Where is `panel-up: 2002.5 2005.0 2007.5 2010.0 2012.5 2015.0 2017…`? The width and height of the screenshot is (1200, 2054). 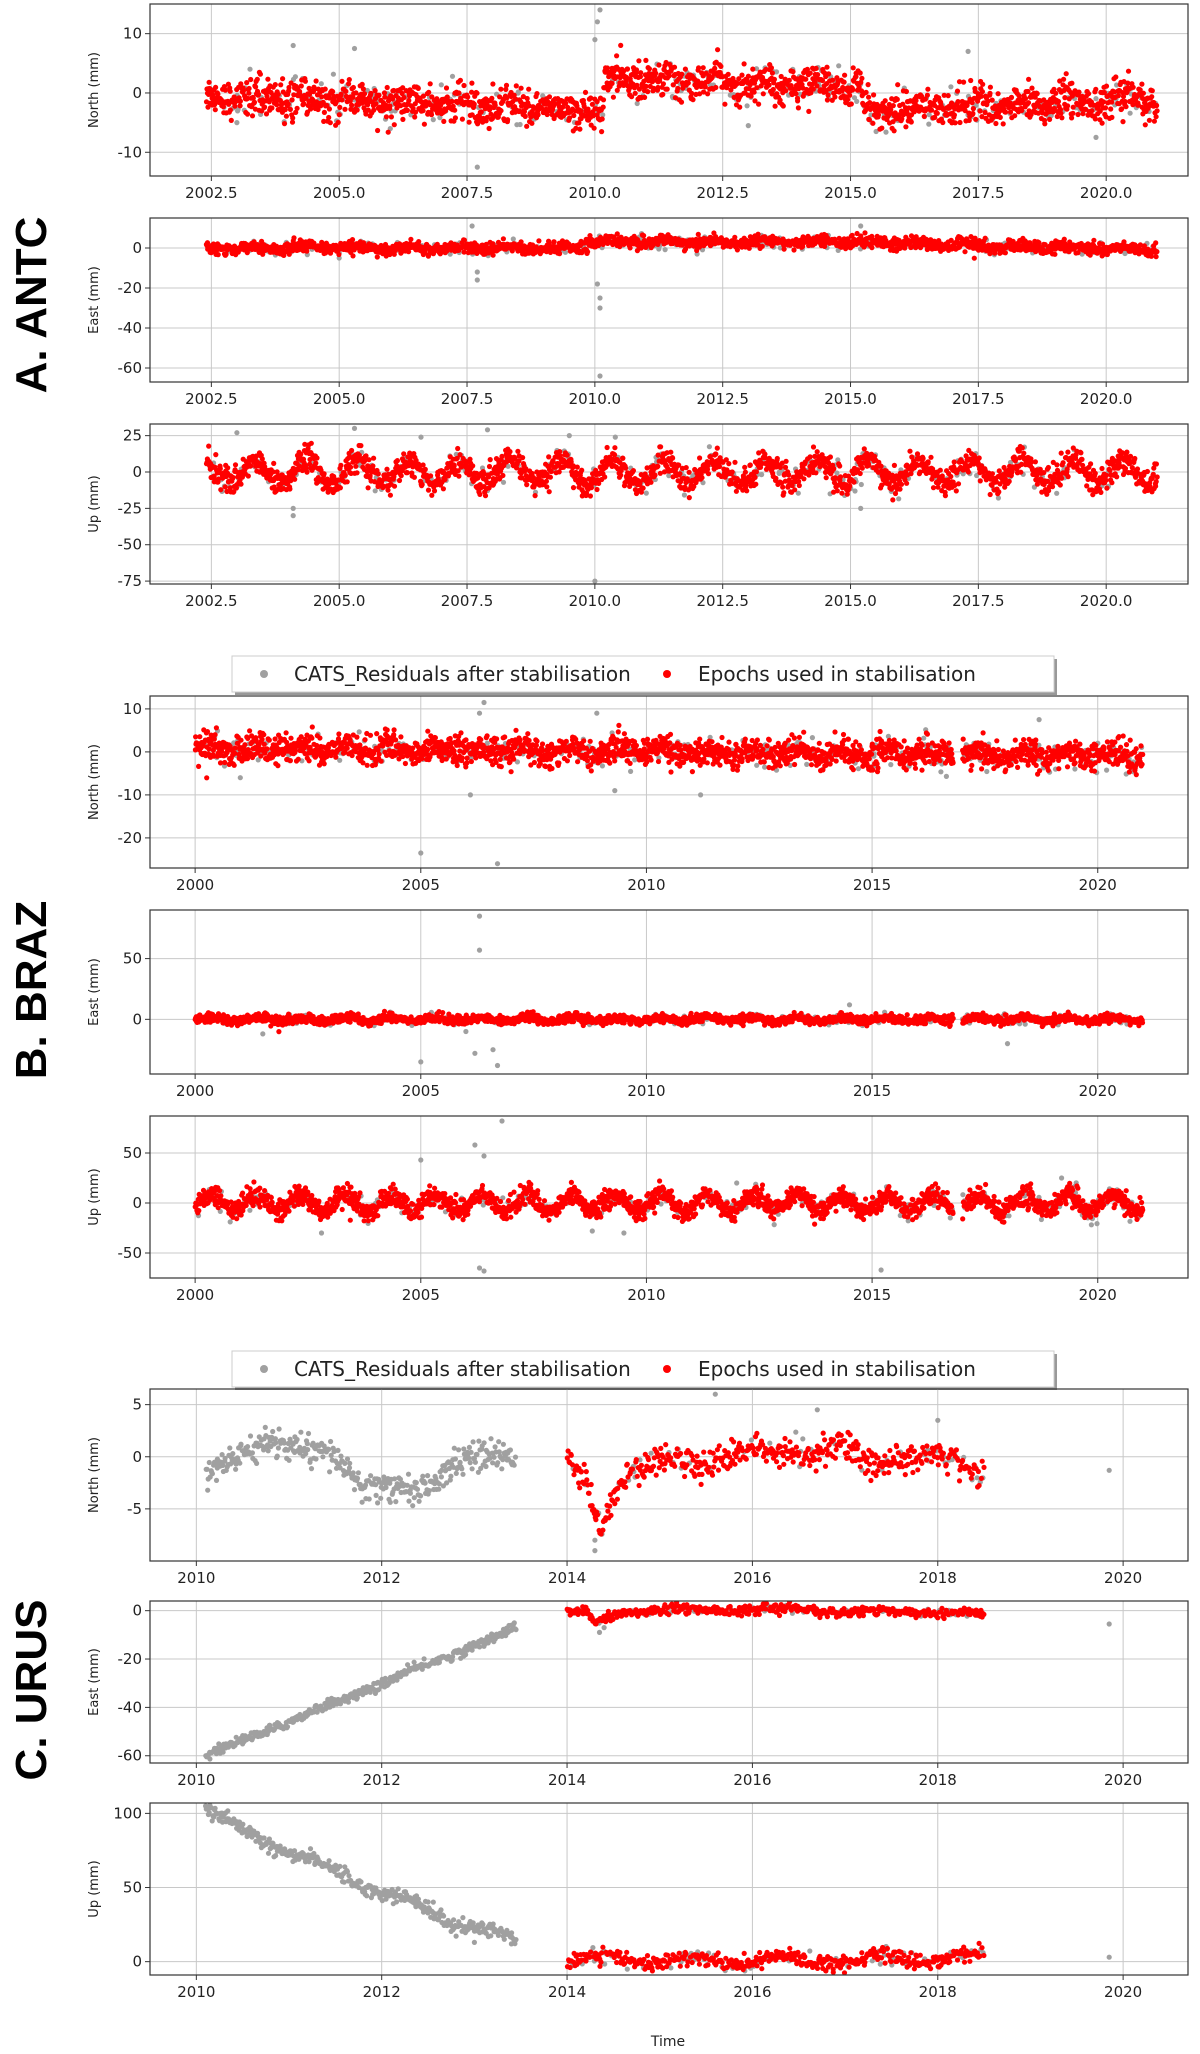 panel-up: 2002.5 2005.0 2007.5 2010.0 2012.5 2015.0 2017… is located at coordinates (638, 516).